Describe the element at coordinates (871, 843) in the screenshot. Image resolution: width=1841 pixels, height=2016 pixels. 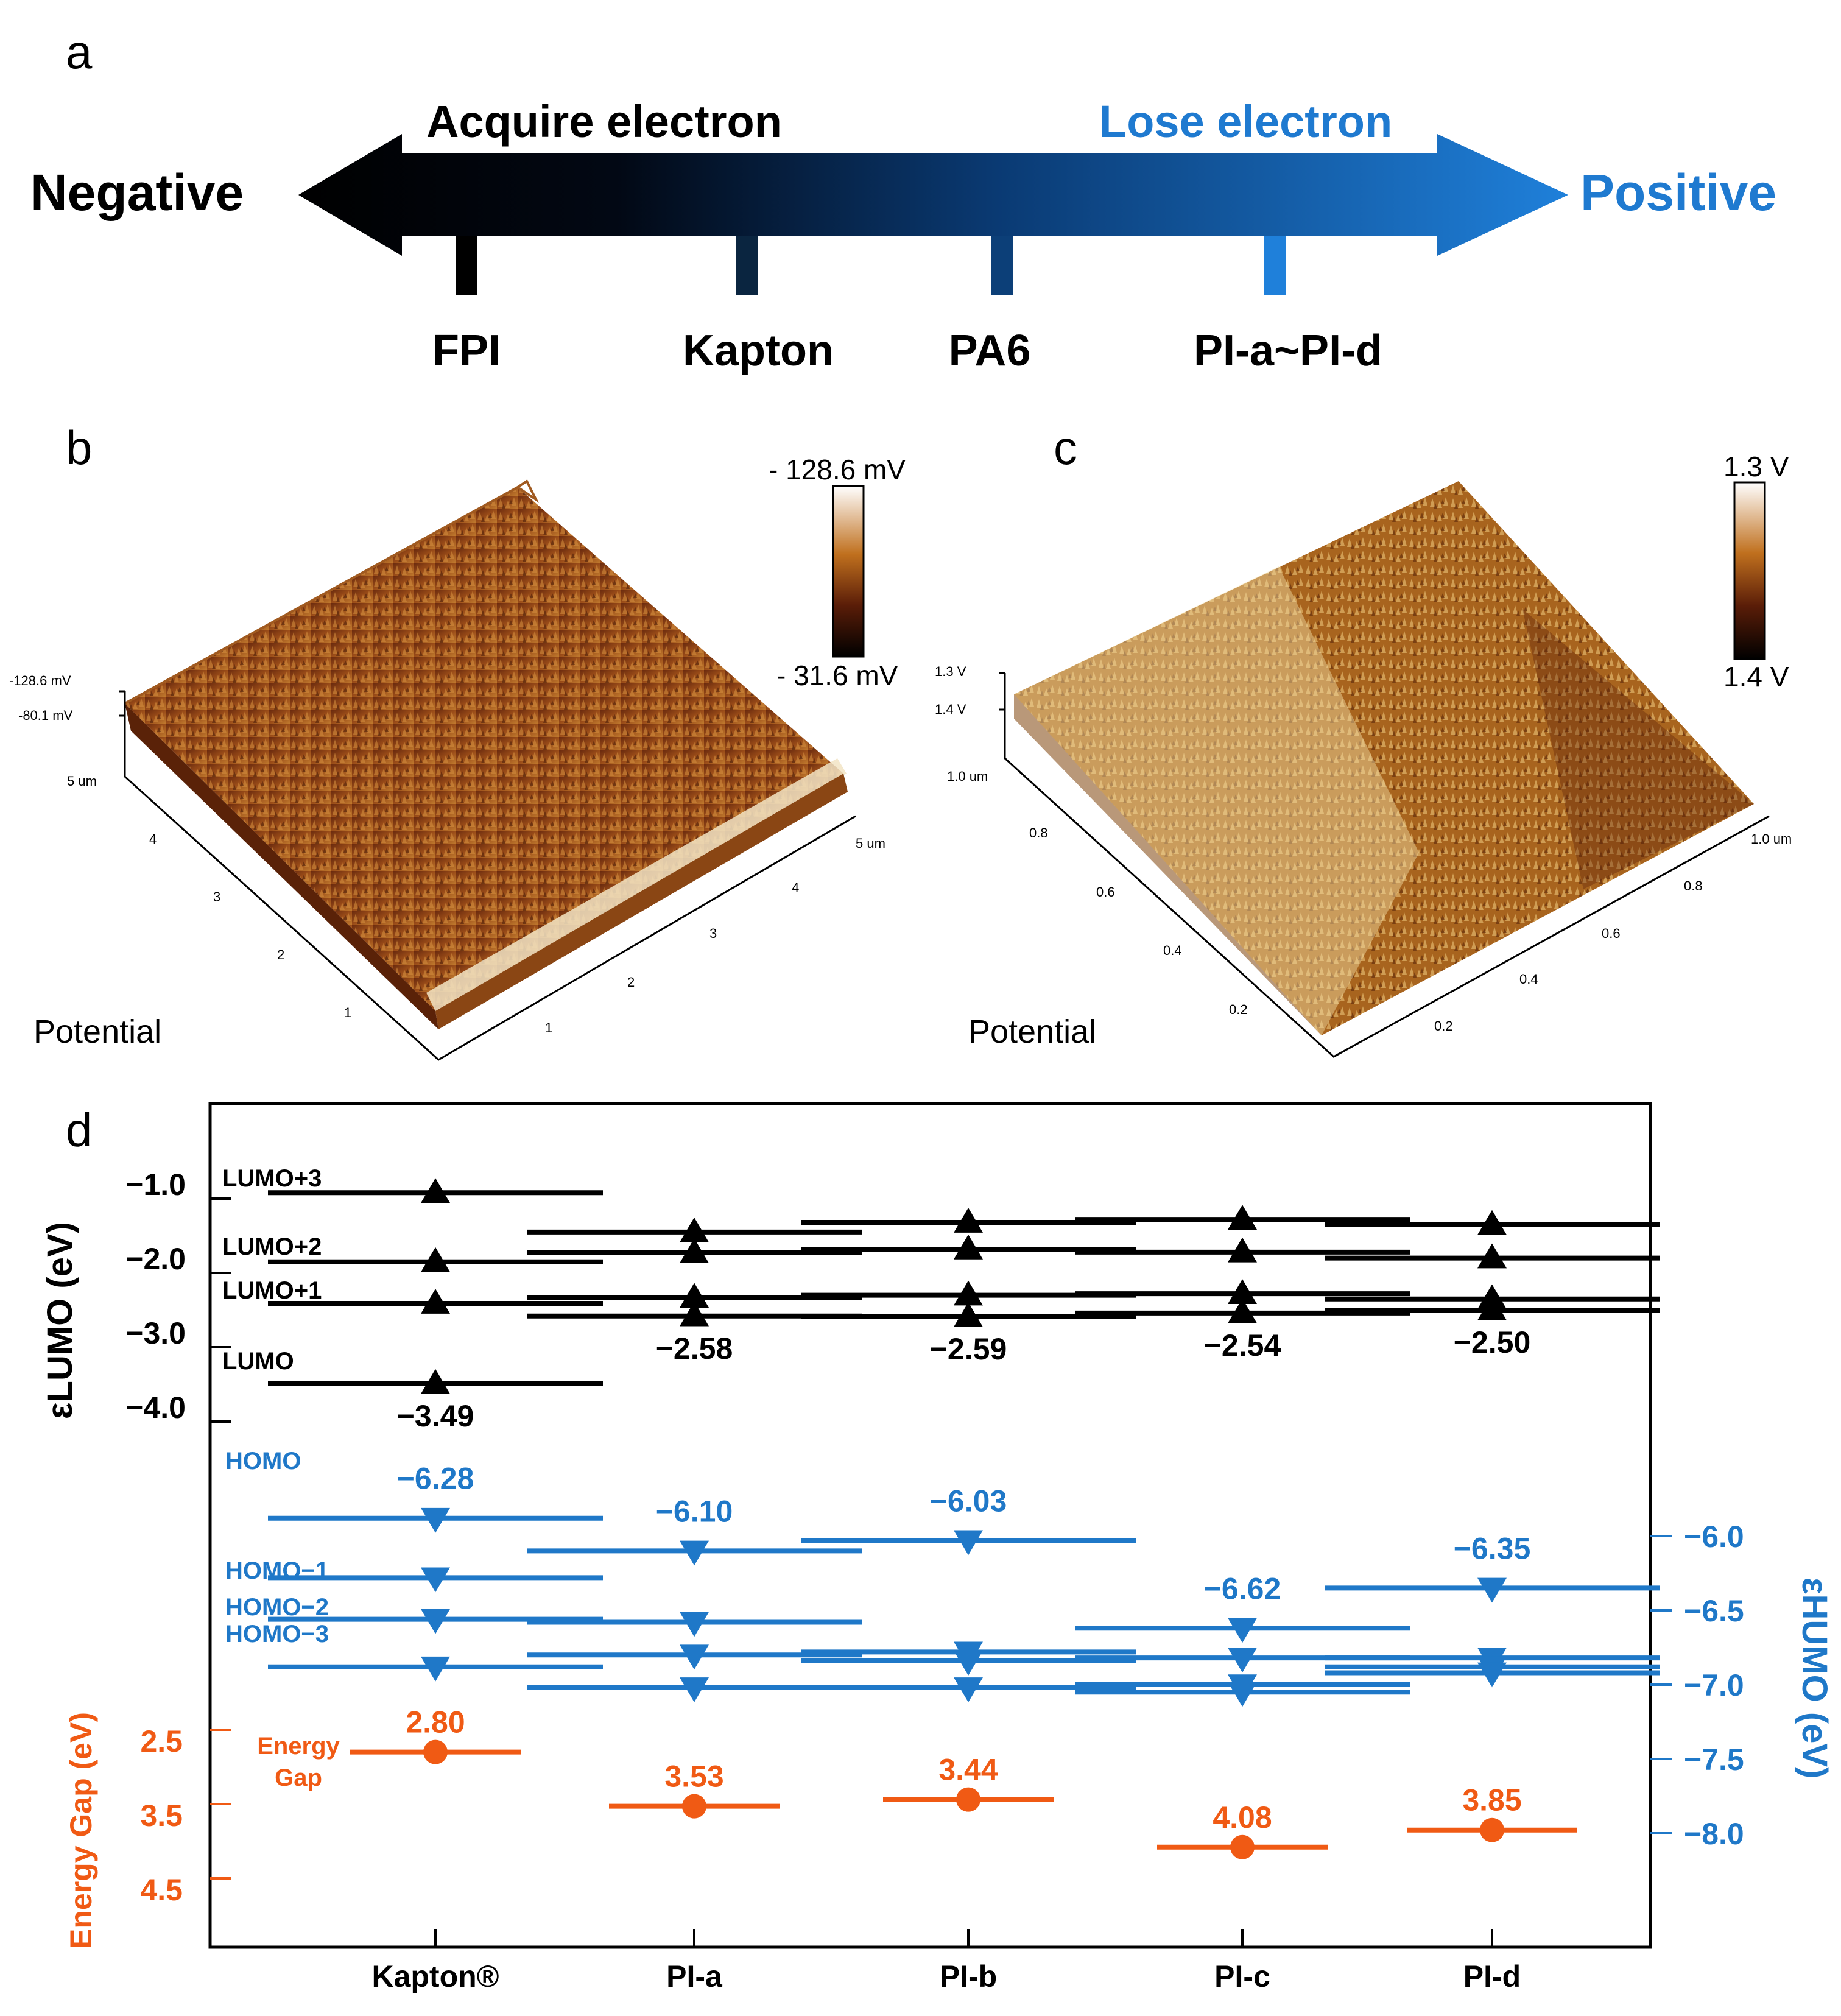
I see `x-tick-b-4: 5 um` at that location.